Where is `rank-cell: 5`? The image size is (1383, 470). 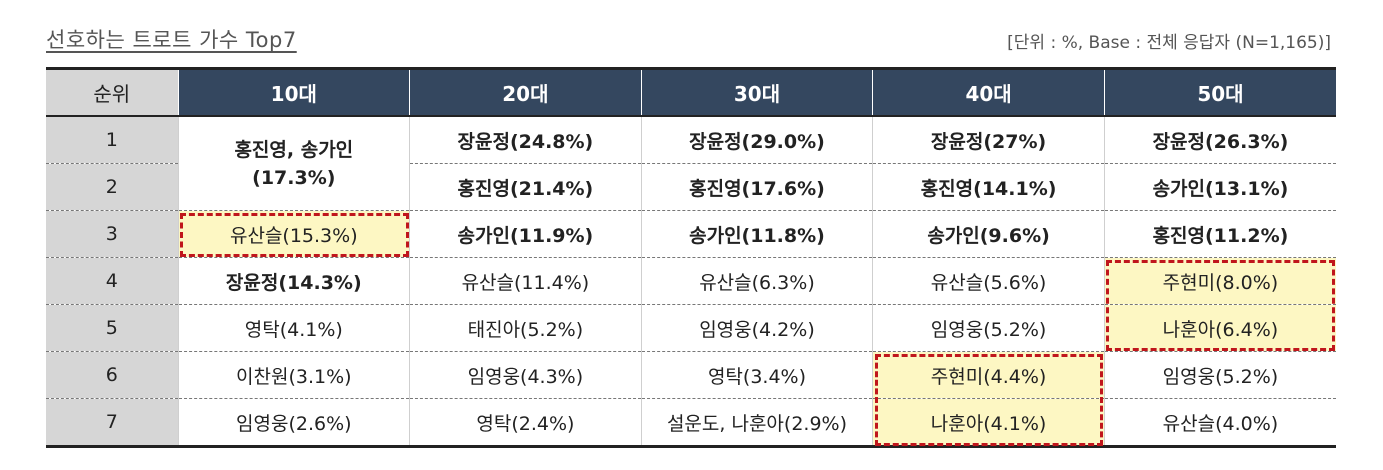
rank-cell: 5 is located at coordinates (112, 328).